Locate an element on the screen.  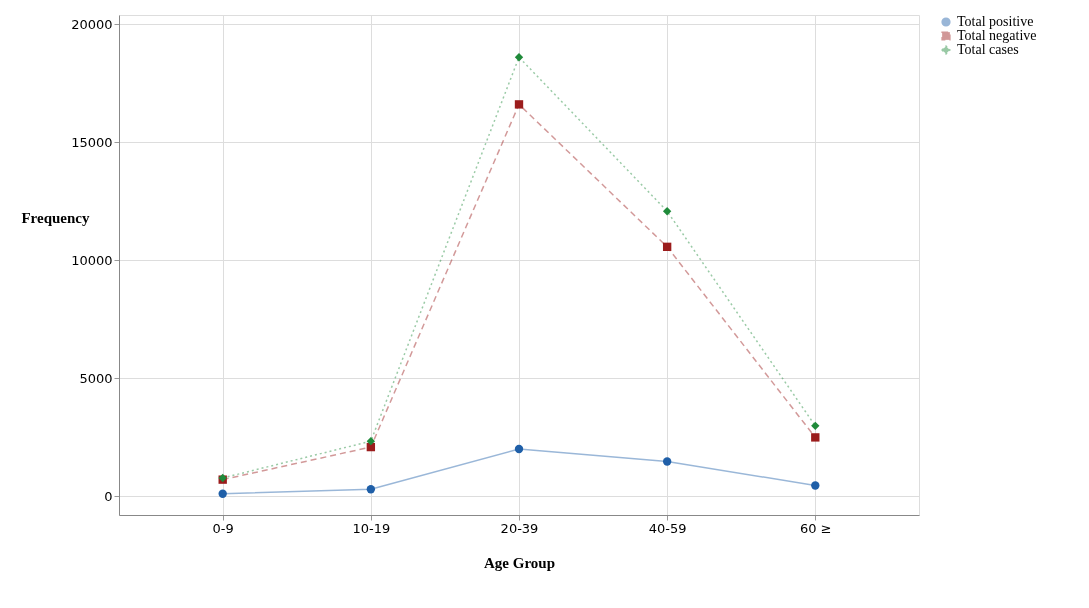
x-tick-label: 20-39 is located at coordinates (519, 528).